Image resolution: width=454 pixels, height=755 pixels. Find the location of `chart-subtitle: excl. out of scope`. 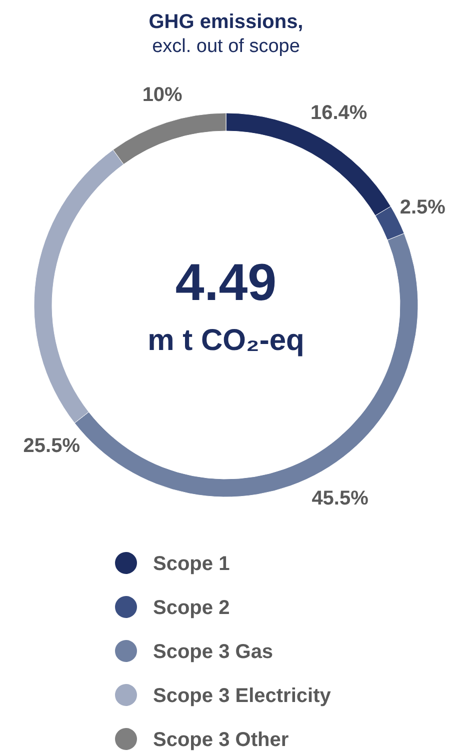

chart-subtitle: excl. out of scope is located at coordinates (226, 46).